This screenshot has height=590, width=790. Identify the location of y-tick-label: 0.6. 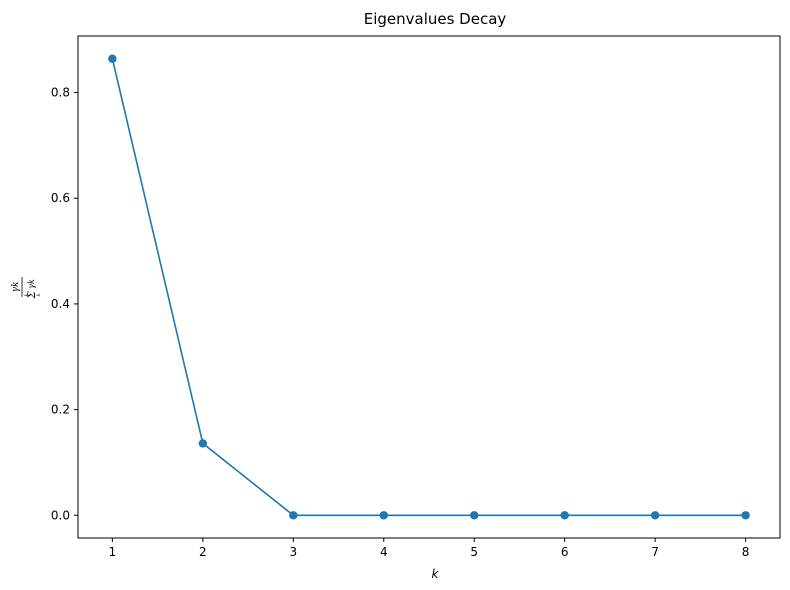
(60, 198).